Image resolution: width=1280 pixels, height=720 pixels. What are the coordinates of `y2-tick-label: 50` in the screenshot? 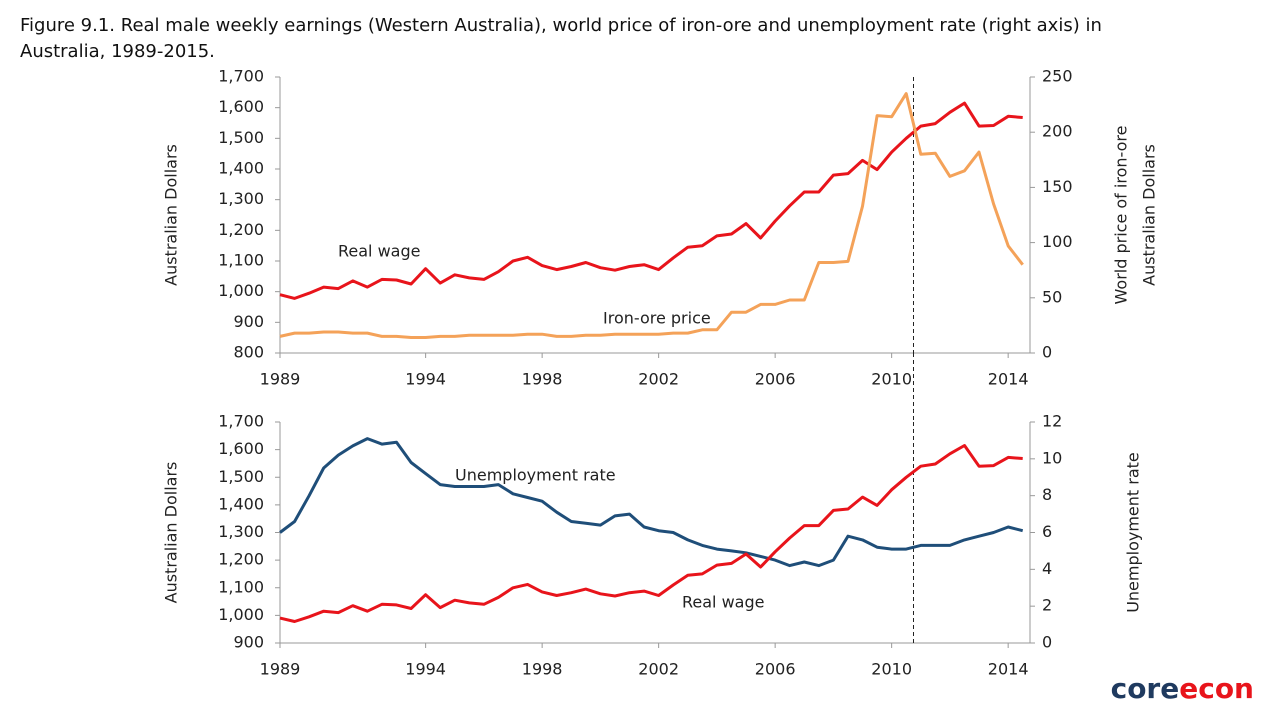 It's located at (1052, 296).